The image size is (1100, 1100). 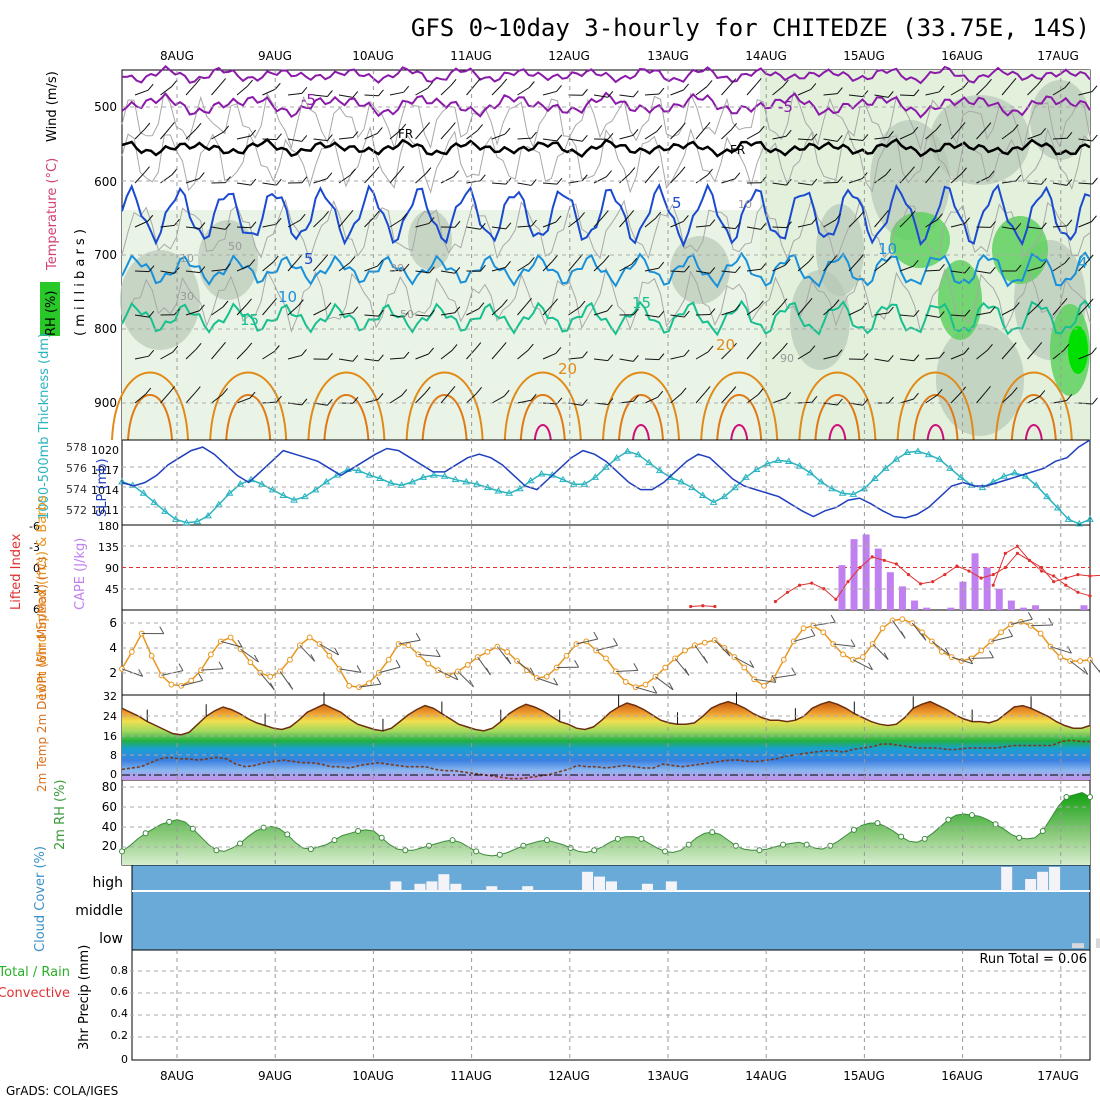 What do you see at coordinates (606, 121) in the screenshot?
I see `rh-contour` at bounding box center [606, 121].